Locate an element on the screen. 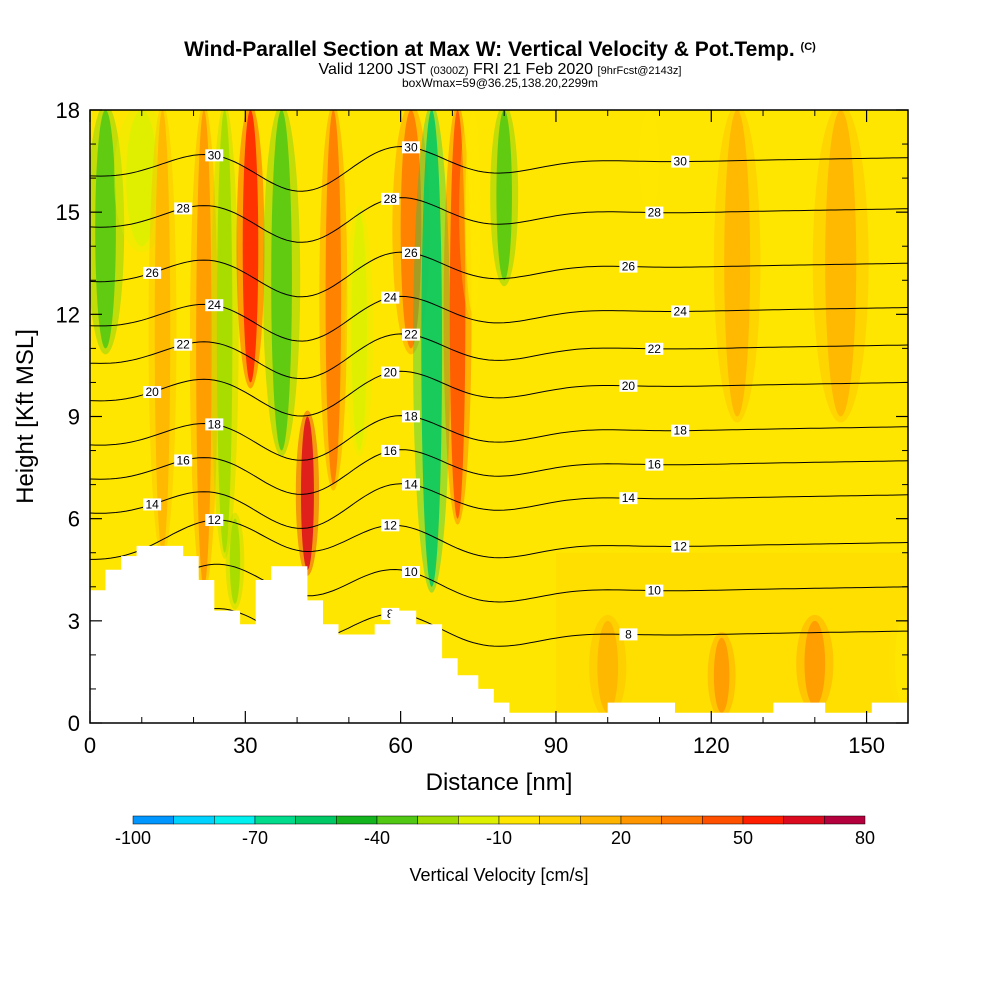 The height and width of the screenshot is (1000, 1000). x-tick-label: 120 is located at coordinates (711, 745).